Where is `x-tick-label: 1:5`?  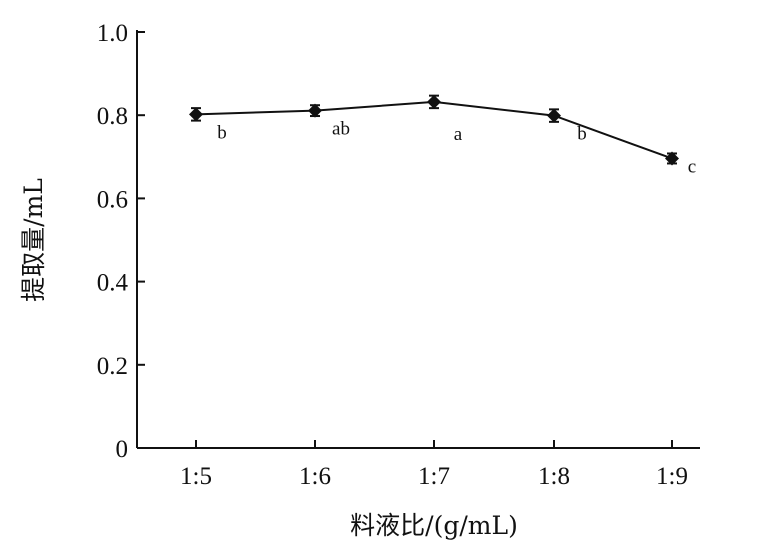 x-tick-label: 1:5 is located at coordinates (196, 476).